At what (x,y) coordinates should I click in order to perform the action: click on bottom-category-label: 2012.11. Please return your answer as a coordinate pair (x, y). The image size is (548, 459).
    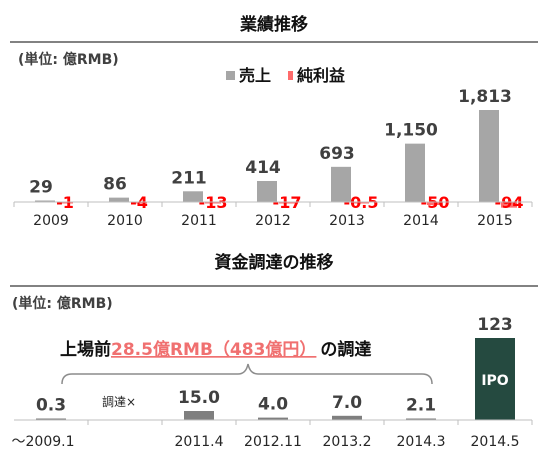
    Looking at the image, I should click on (273, 442).